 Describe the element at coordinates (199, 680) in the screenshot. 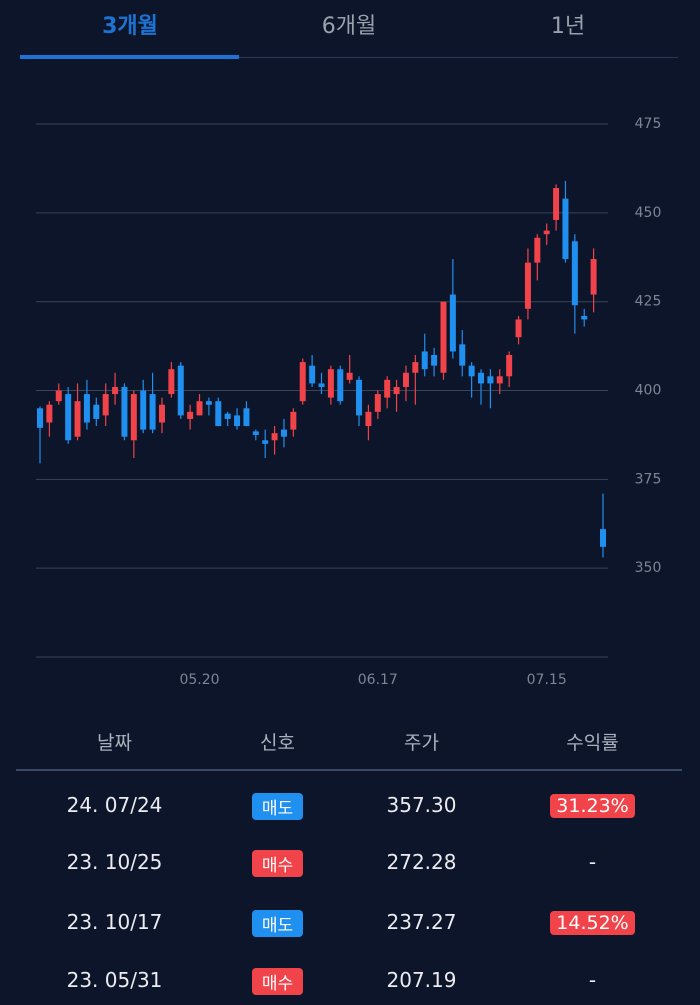

I see `x-tick-label: 05.20` at that location.